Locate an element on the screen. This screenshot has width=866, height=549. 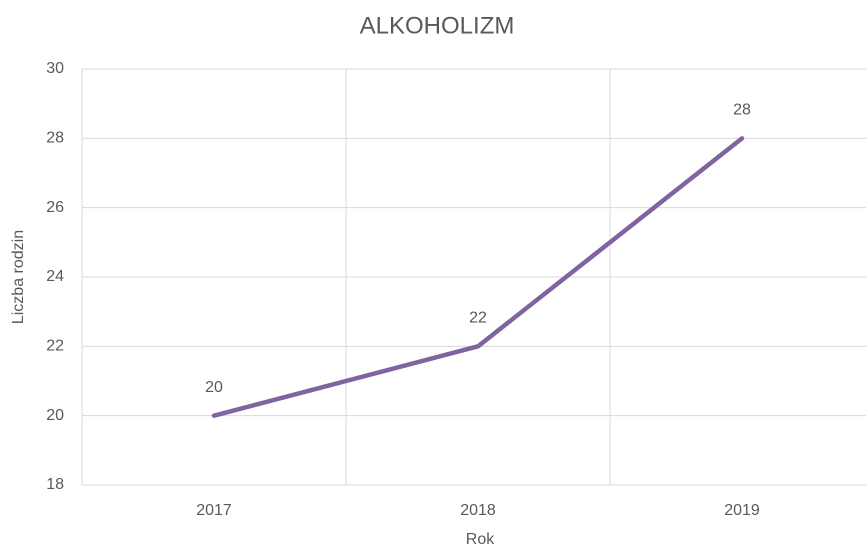
y-tick-label: 28 is located at coordinates (55, 138).